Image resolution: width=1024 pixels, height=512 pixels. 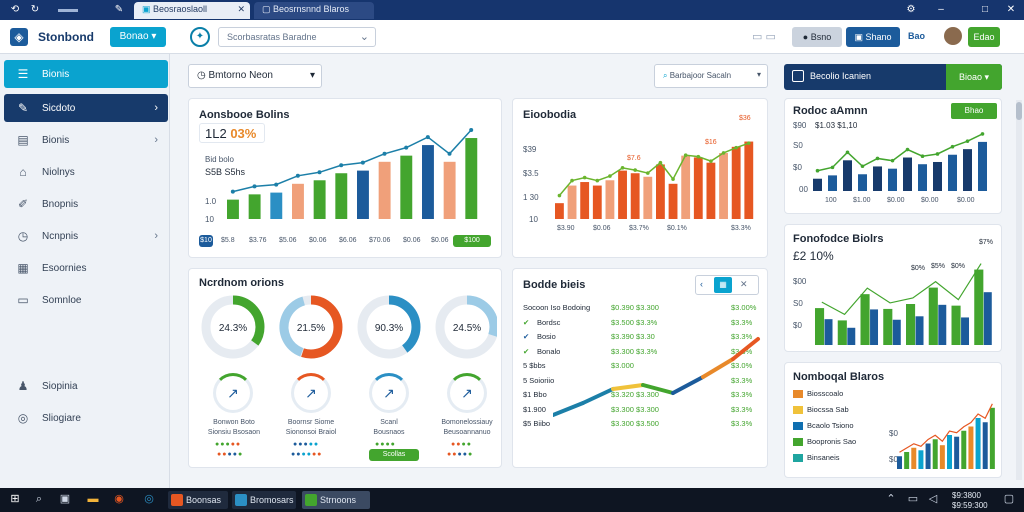 I want to click on card-action-button: Bhao, so click(x=974, y=111).